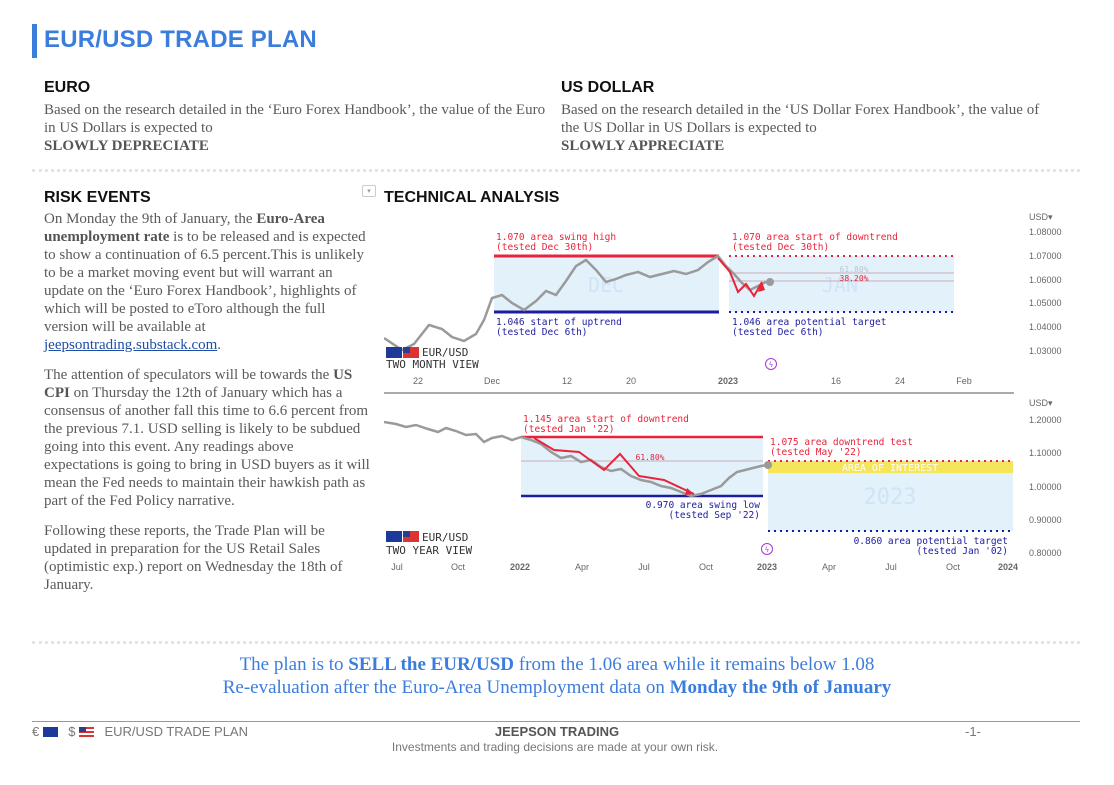 This screenshot has height=785, width=1114. I want to click on chart1-annotation-uptrend: 1.046 start of uptrend, so click(559, 322).